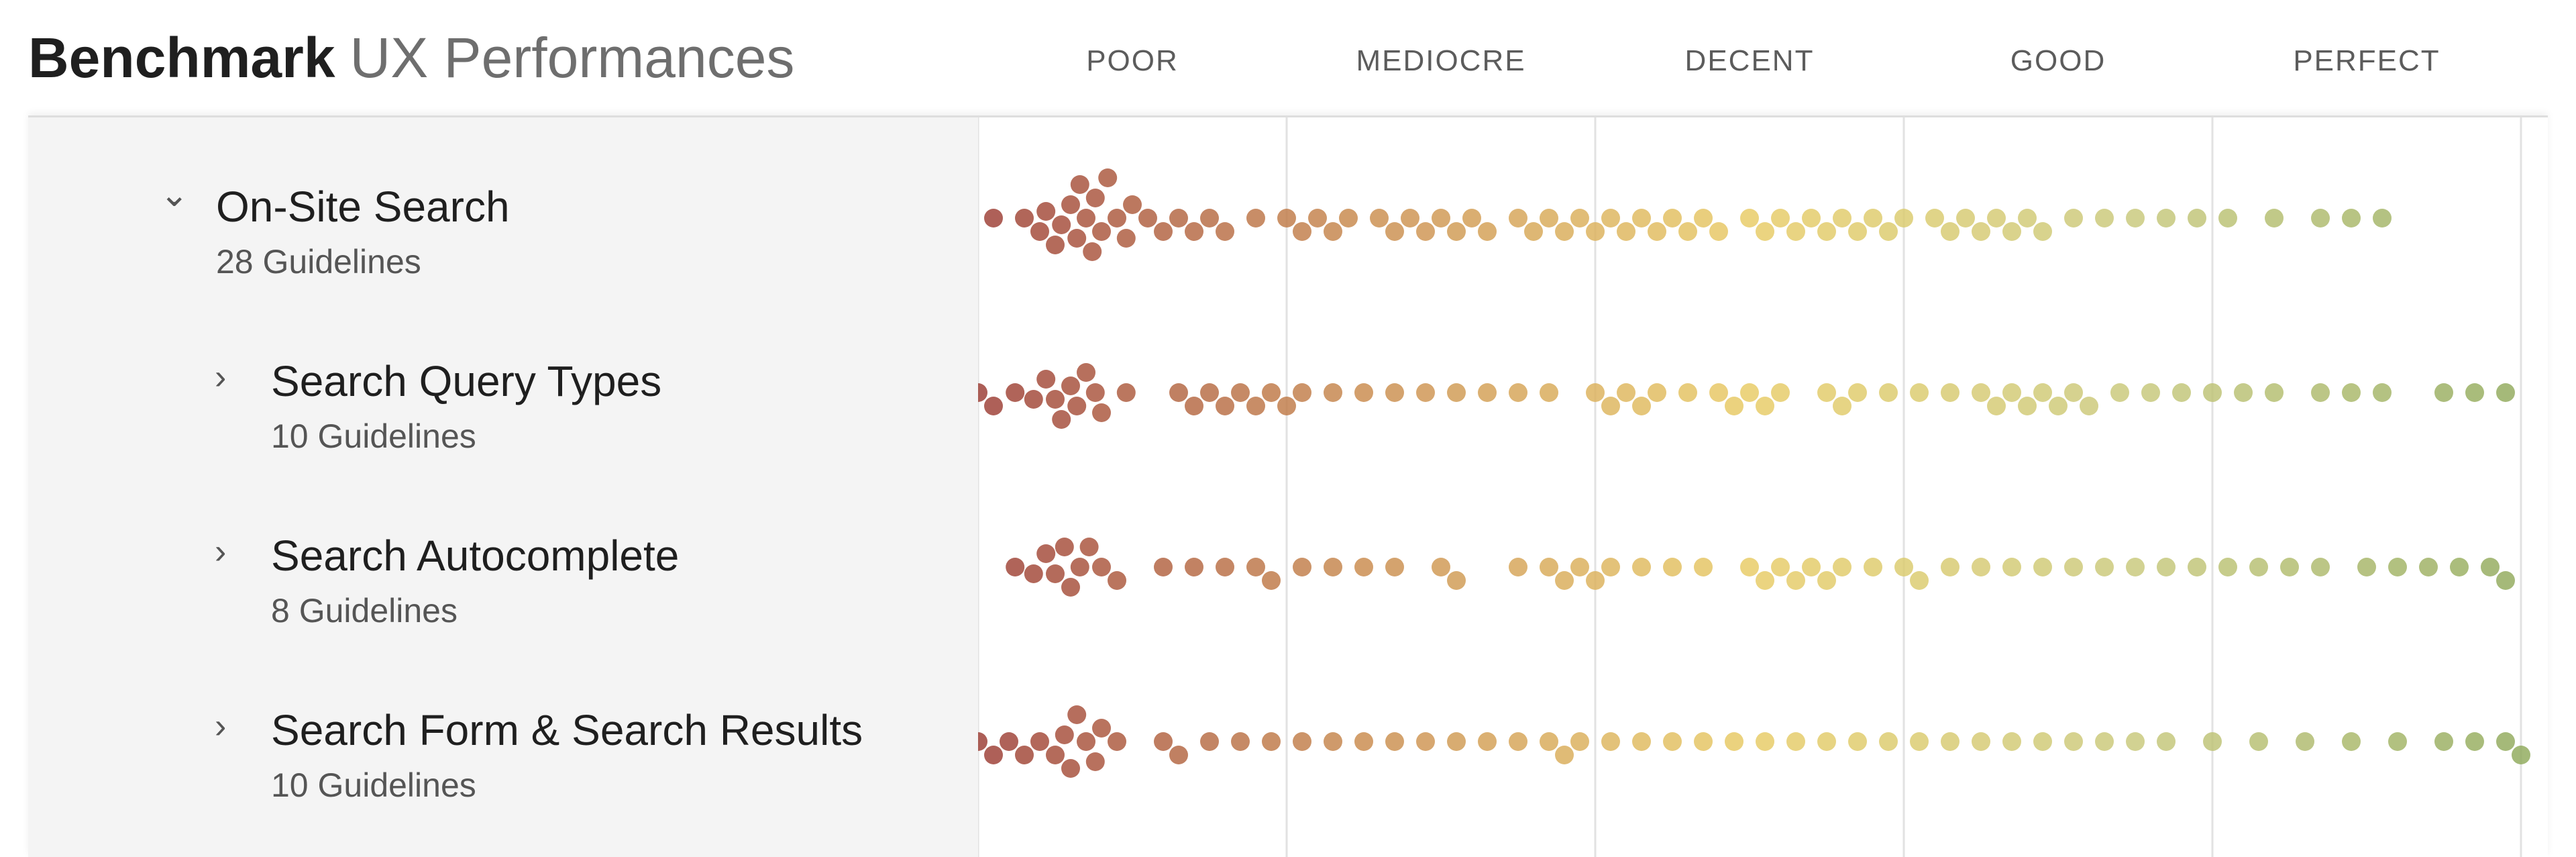 Image resolution: width=2576 pixels, height=857 pixels. What do you see at coordinates (318, 262) in the screenshot?
I see `row-subtitle: 28 Guidelines` at bounding box center [318, 262].